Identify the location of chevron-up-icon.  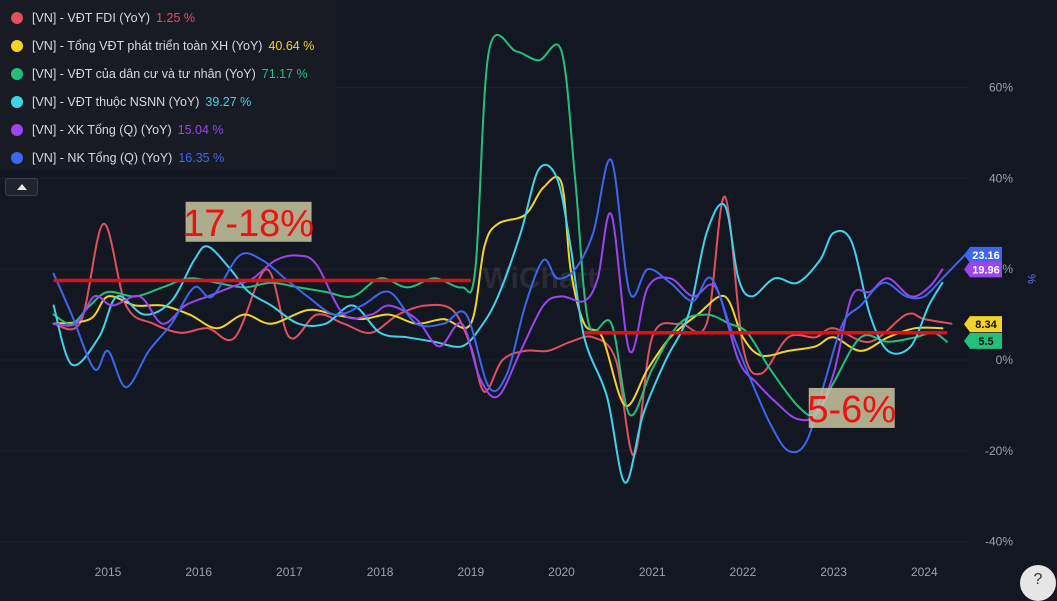
(22, 187).